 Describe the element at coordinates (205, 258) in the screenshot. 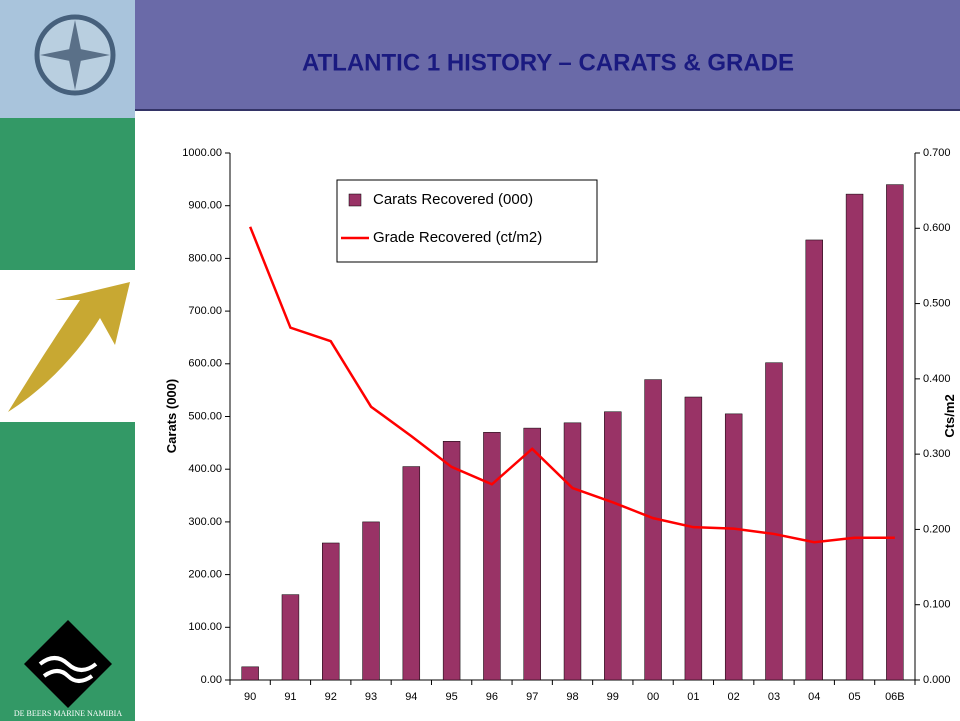

I see `y-tick-label: 800.00` at that location.